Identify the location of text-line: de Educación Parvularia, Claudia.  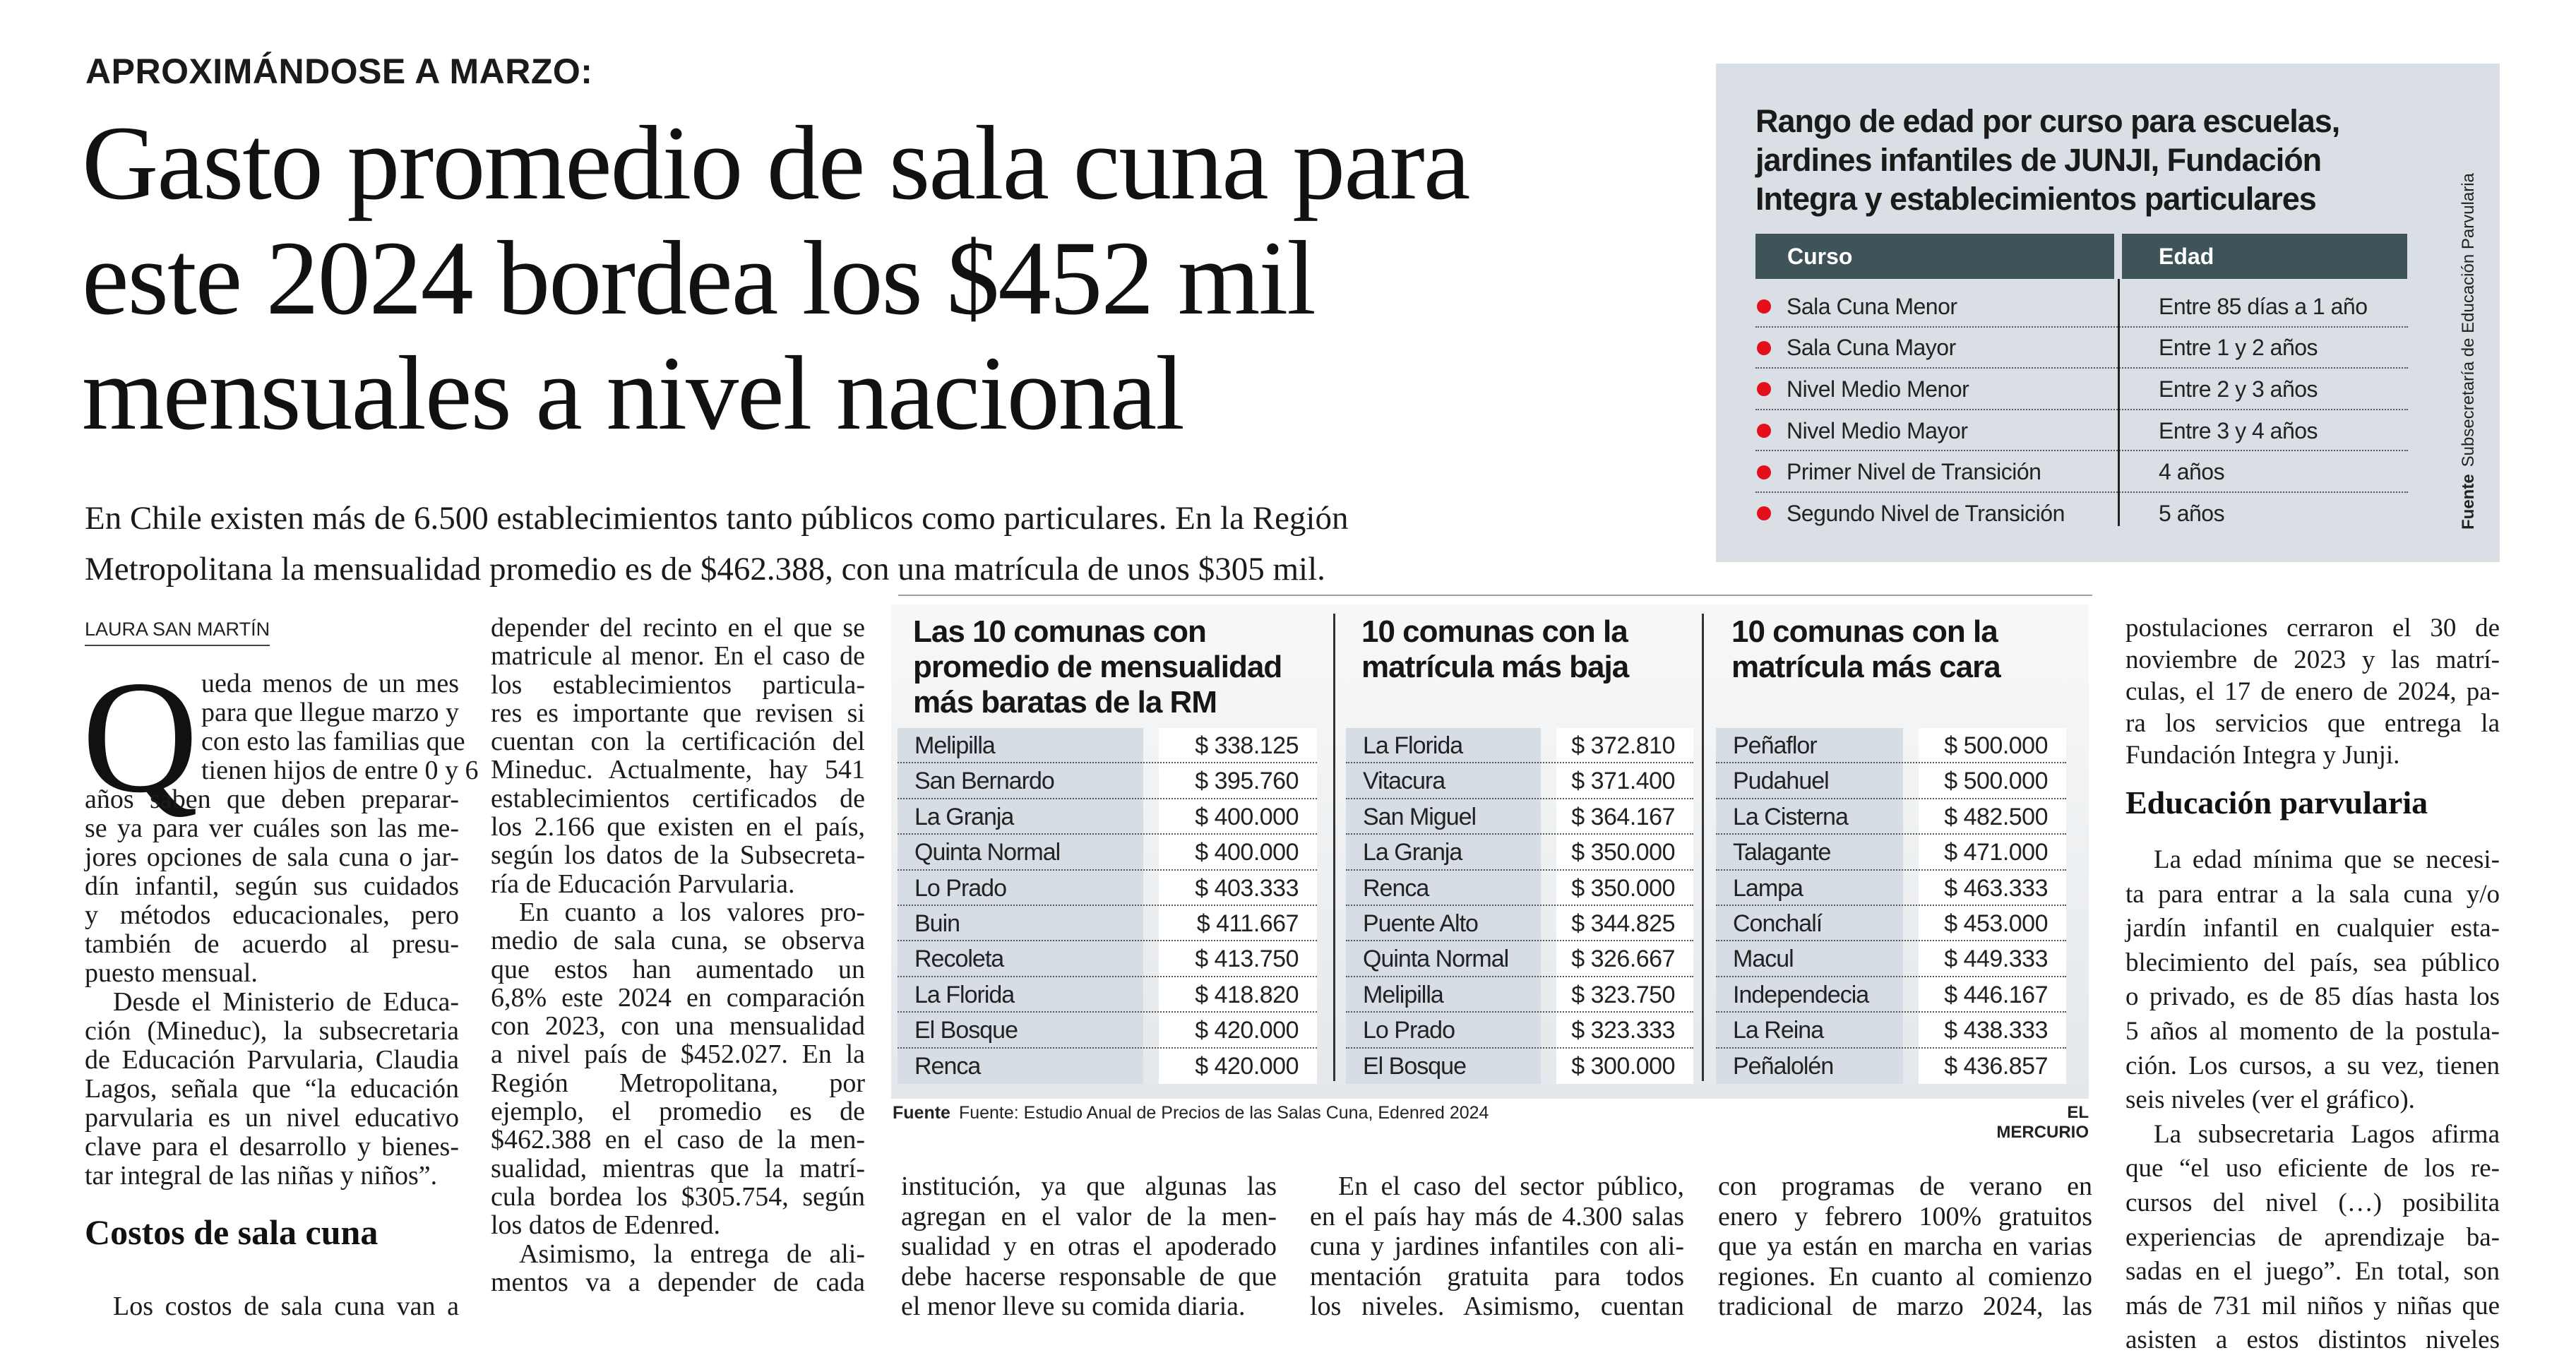
(272, 1060).